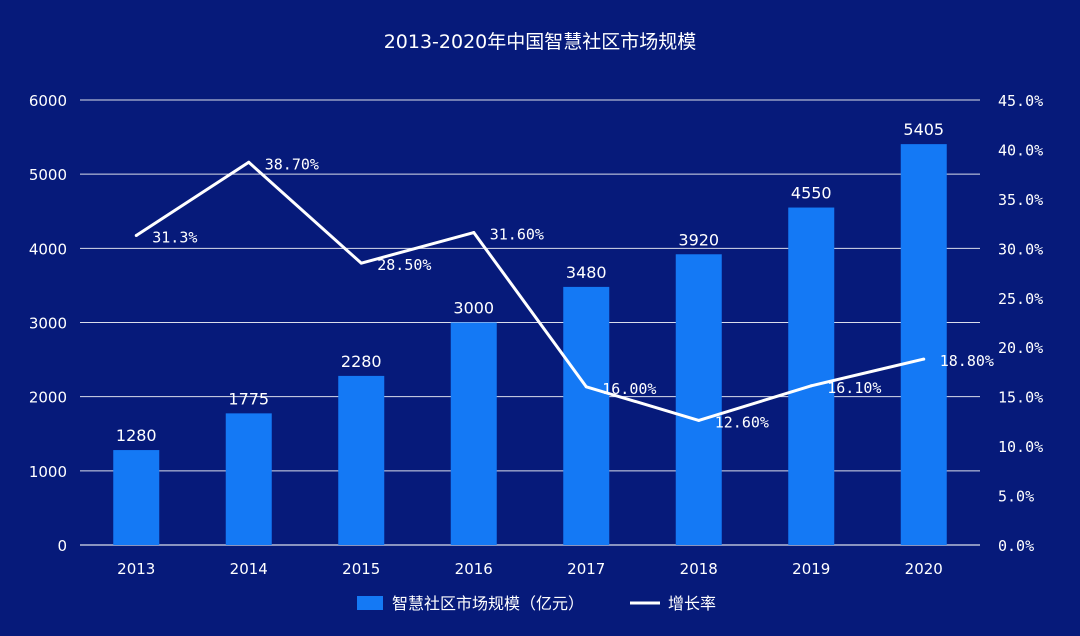  What do you see at coordinates (474, 233) in the screenshot?
I see `growth-rate-point-2016` at bounding box center [474, 233].